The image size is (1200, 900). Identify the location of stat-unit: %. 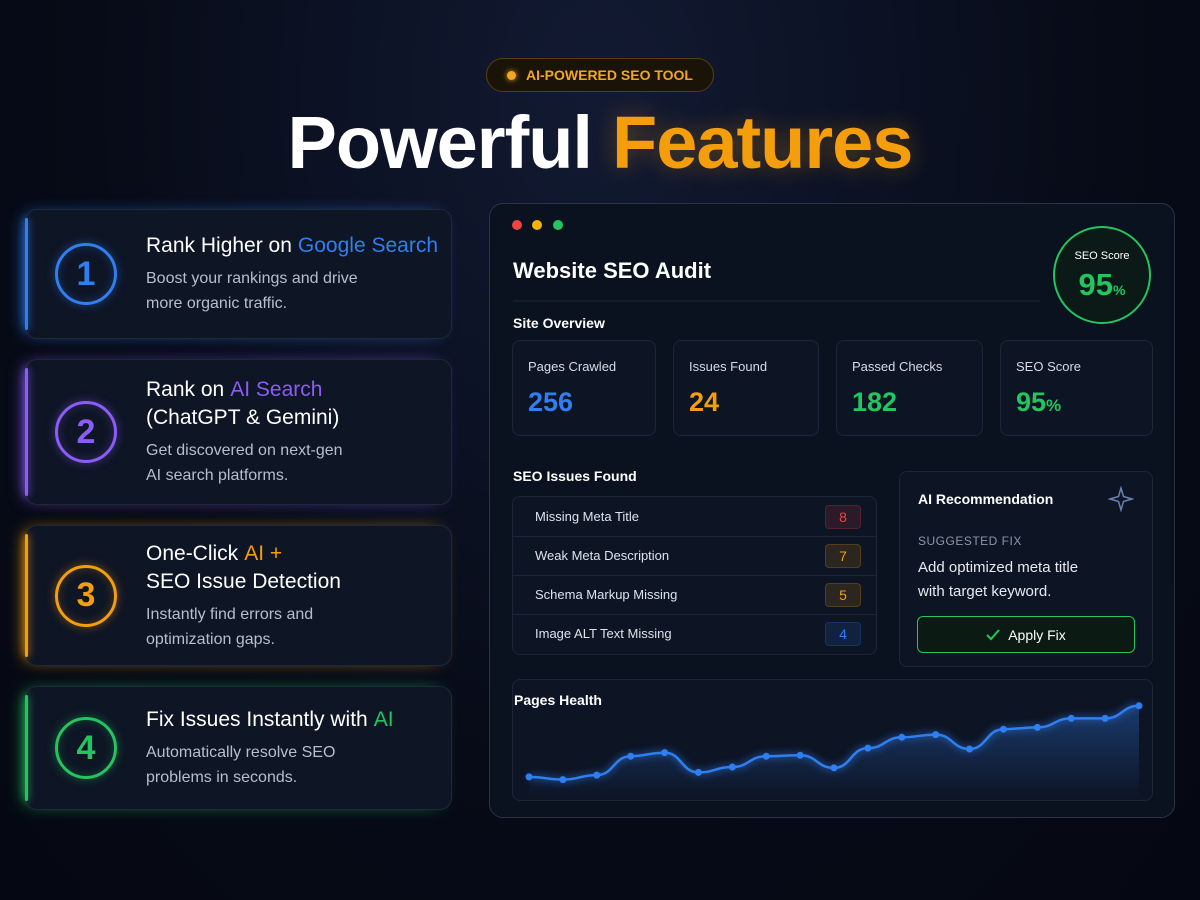
(1054, 405).